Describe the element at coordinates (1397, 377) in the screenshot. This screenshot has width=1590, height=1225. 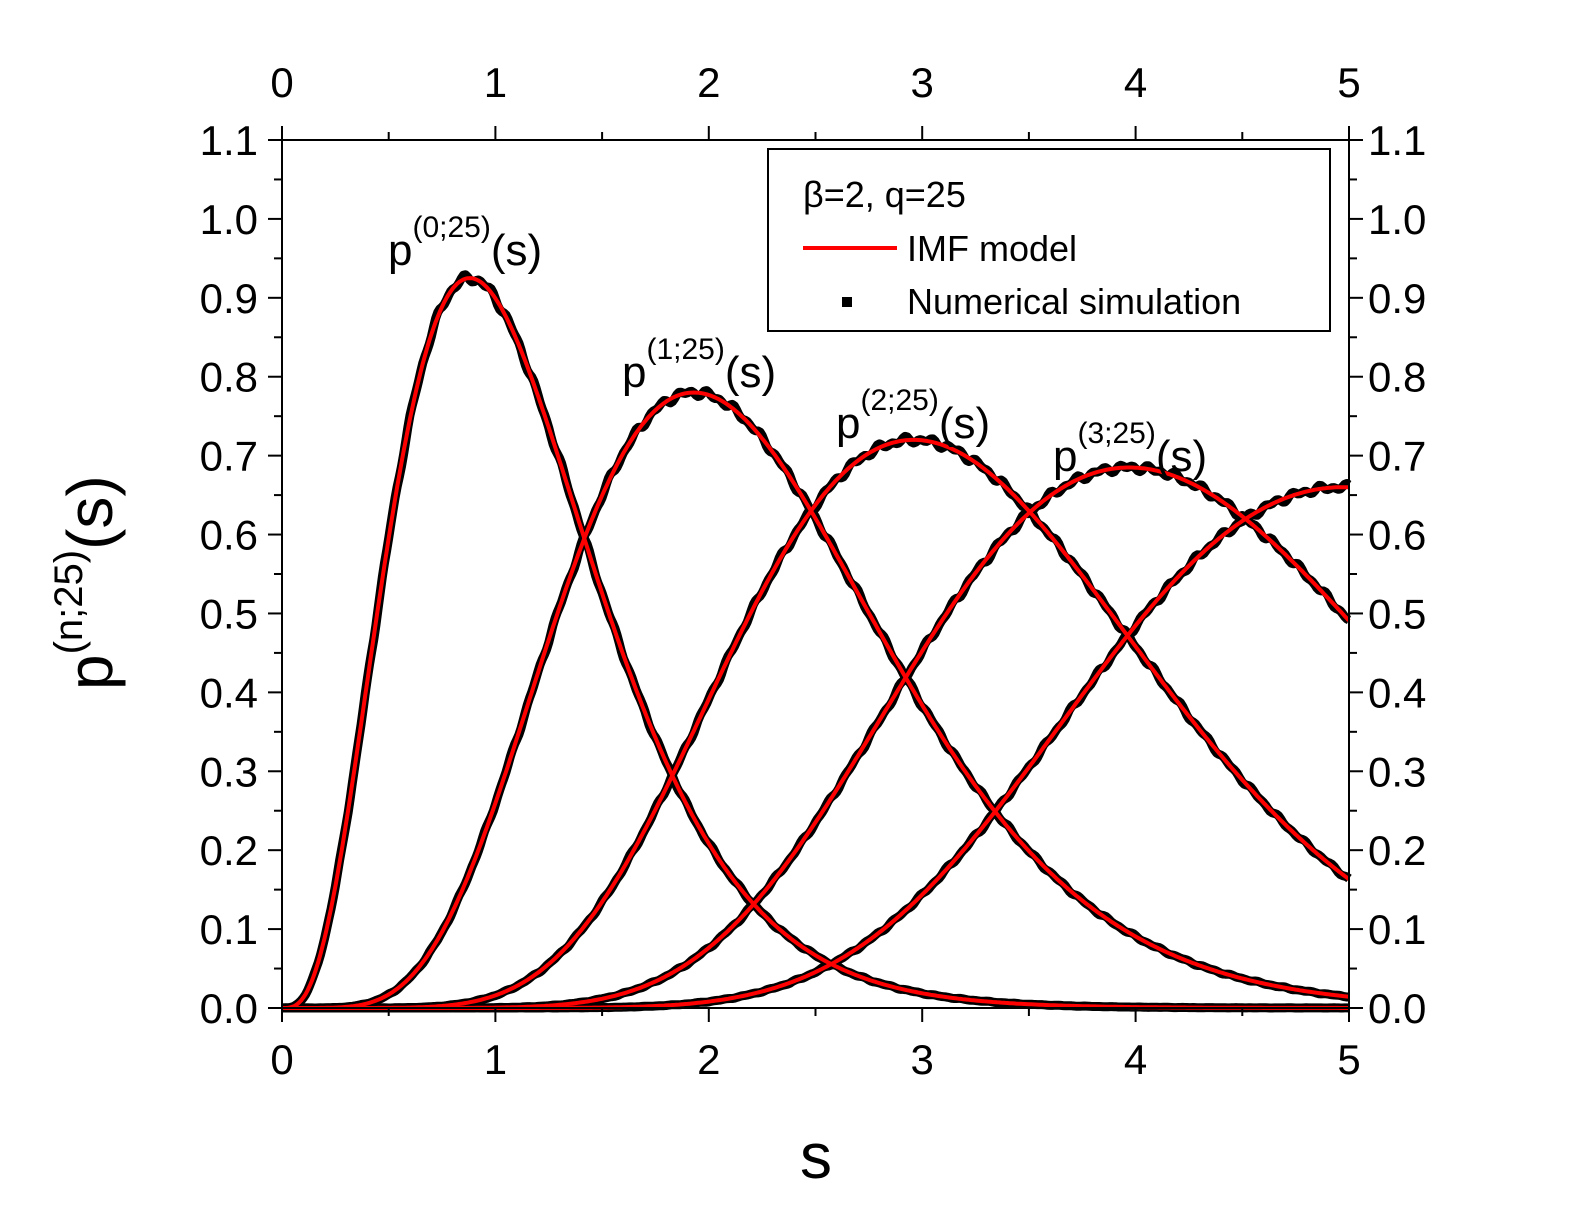
I see `y-tick-label-right: 0.8` at that location.